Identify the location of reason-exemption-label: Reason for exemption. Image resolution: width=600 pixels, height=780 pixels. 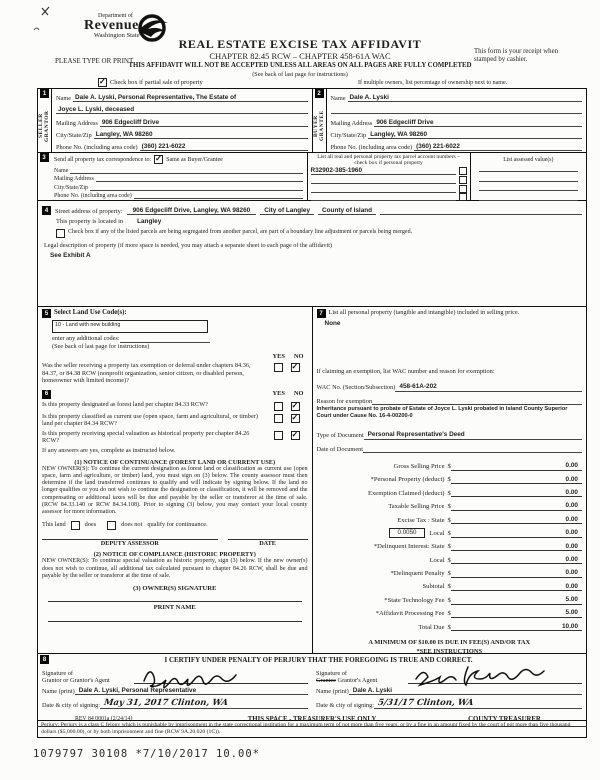
(344, 401).